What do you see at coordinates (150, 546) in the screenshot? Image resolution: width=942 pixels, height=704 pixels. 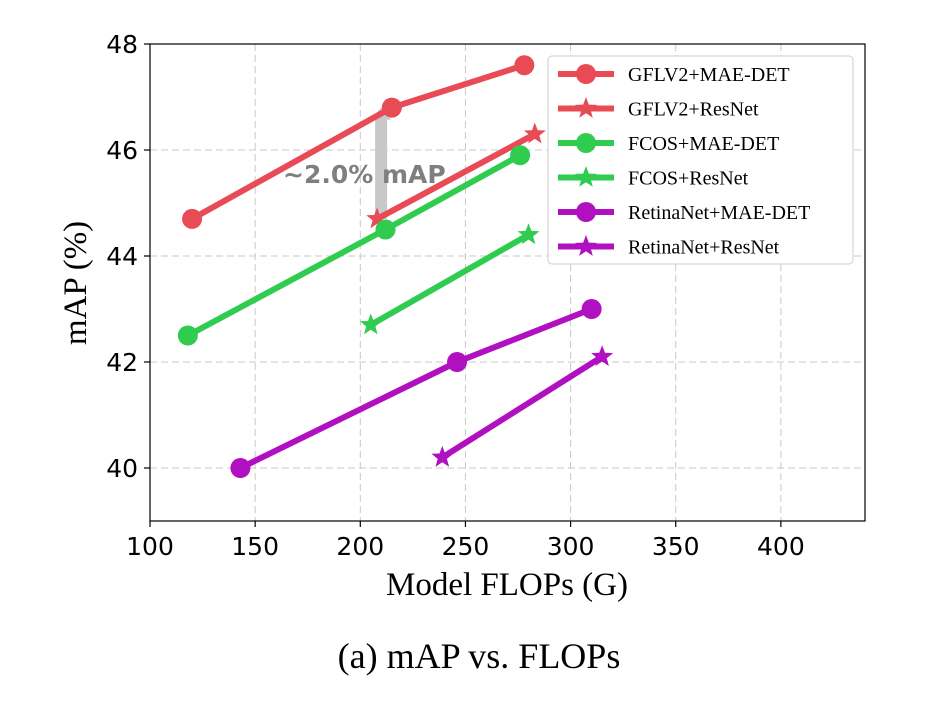 I see `x-tick-label: 100` at bounding box center [150, 546].